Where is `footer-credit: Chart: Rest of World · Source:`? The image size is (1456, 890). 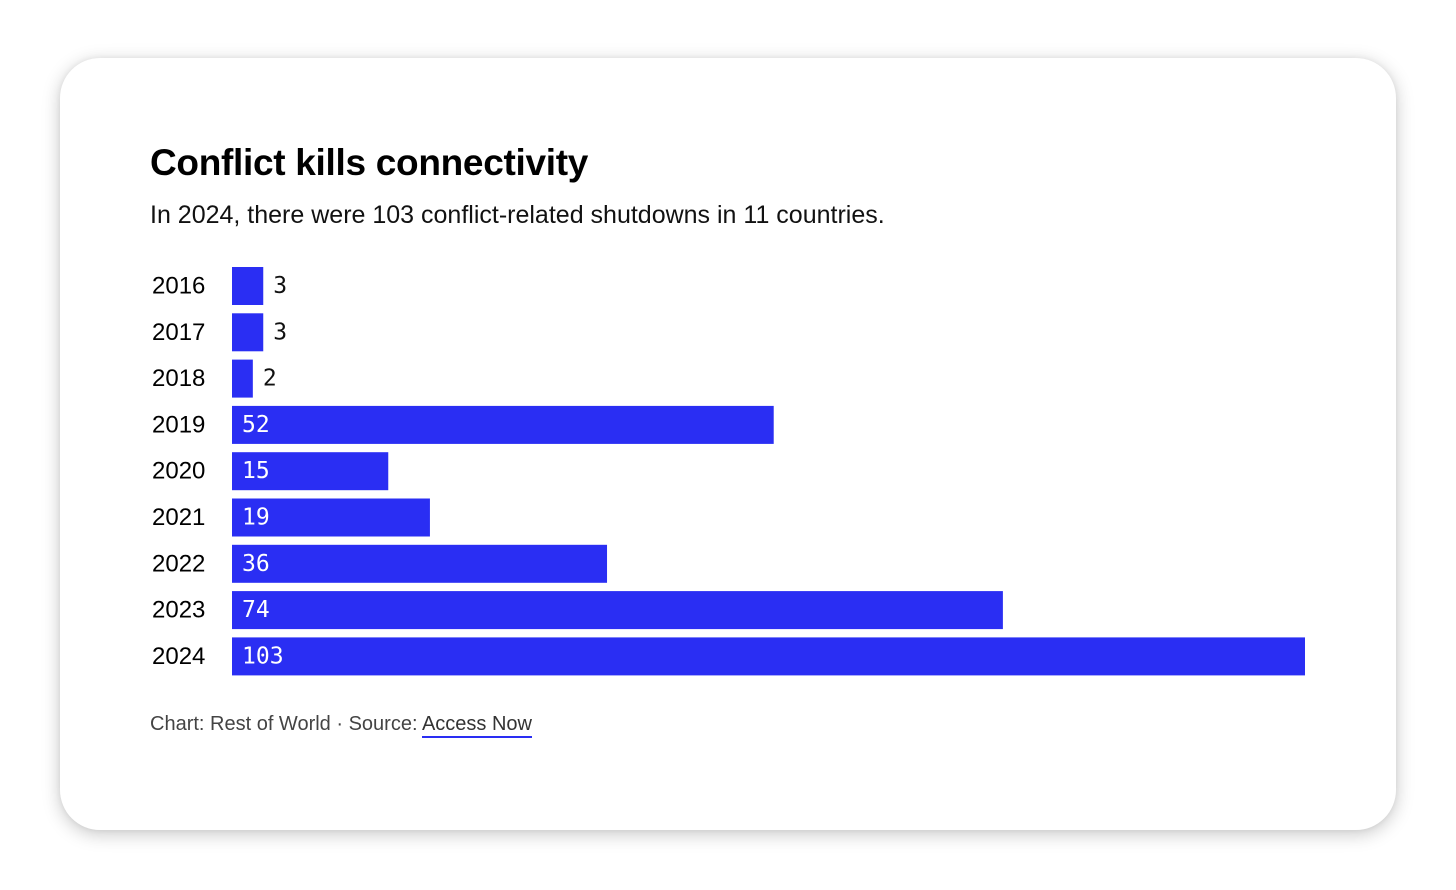 footer-credit: Chart: Rest of World · Source: is located at coordinates (286, 724).